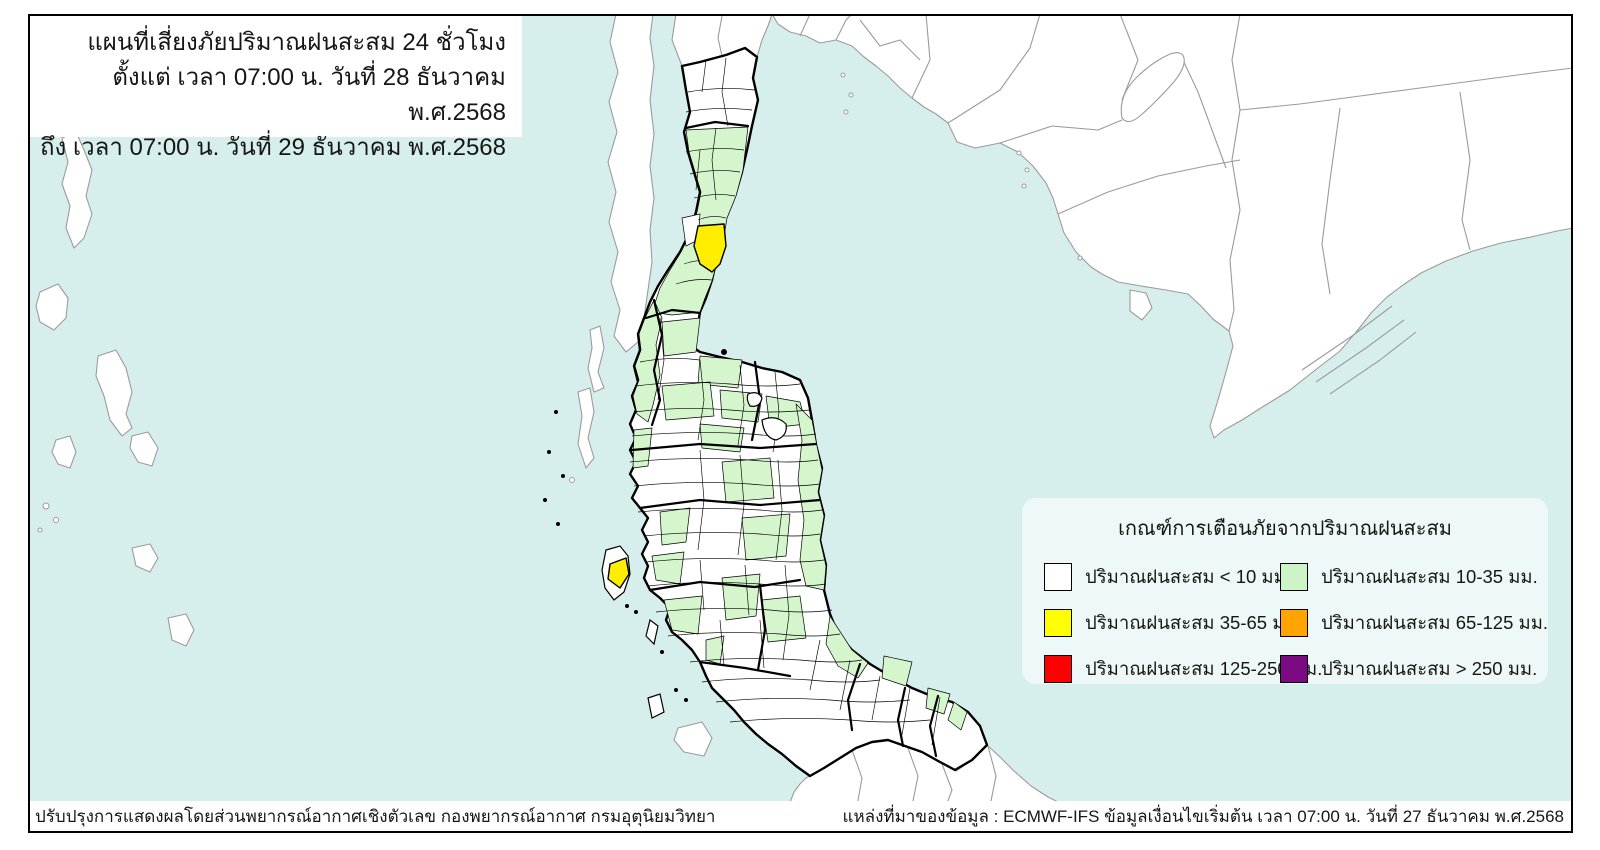 The height and width of the screenshot is (850, 1600). What do you see at coordinates (1058, 623) in the screenshot?
I see `legend-swatch-yellow` at bounding box center [1058, 623].